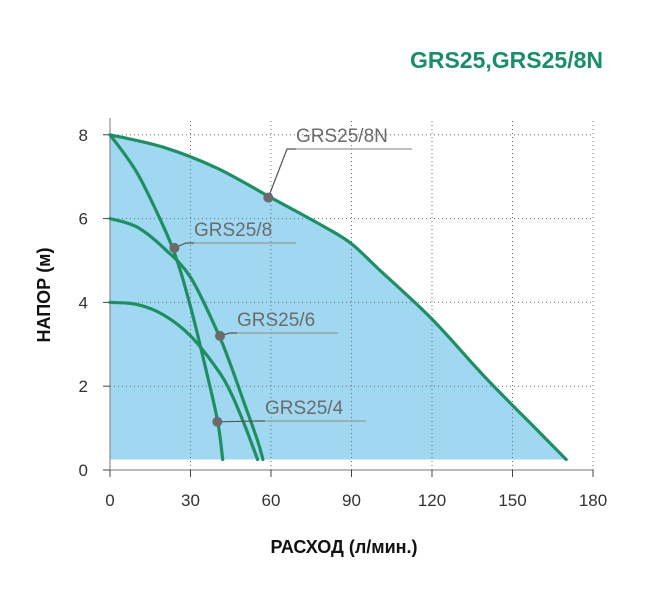 The image size is (651, 590). Describe the element at coordinates (304, 408) in the screenshot. I see `label-grs25-4: GRS25/4` at that location.